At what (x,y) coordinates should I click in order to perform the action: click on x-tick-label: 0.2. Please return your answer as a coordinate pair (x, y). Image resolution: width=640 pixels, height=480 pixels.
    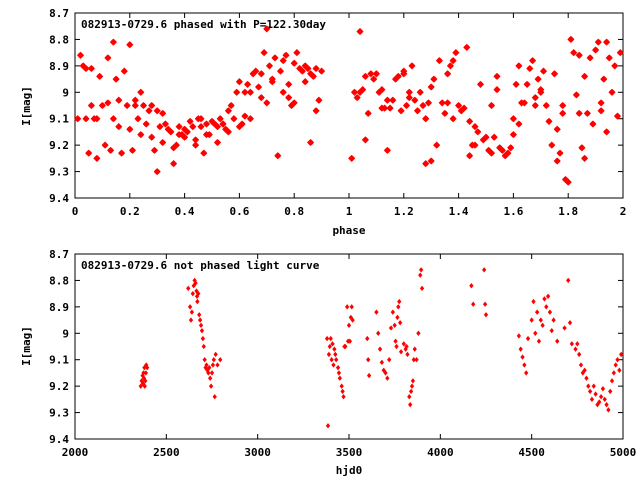
    Looking at the image, I should click on (130, 211).